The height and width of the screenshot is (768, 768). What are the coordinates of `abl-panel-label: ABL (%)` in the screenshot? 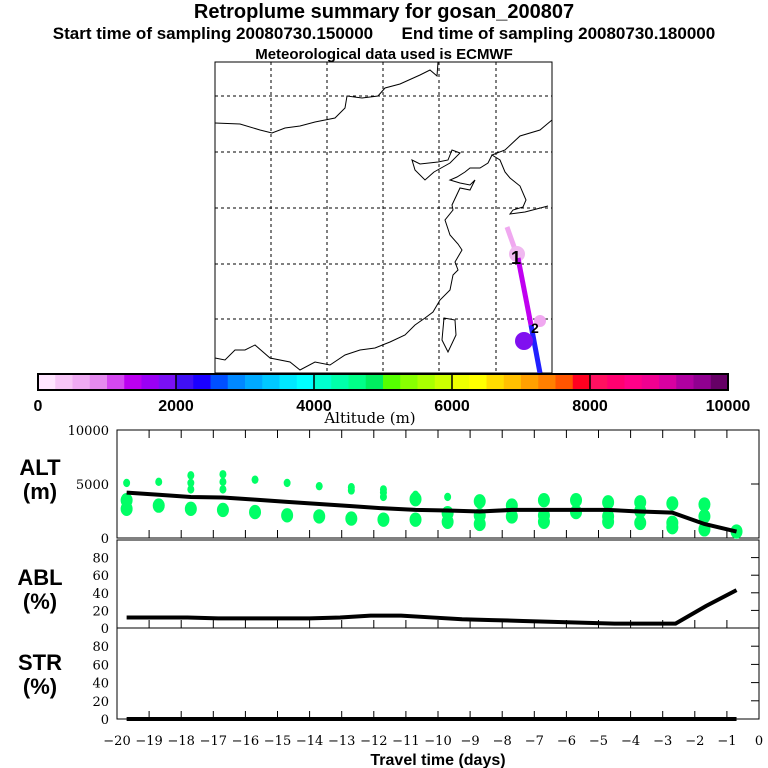 It's located at (40, 590).